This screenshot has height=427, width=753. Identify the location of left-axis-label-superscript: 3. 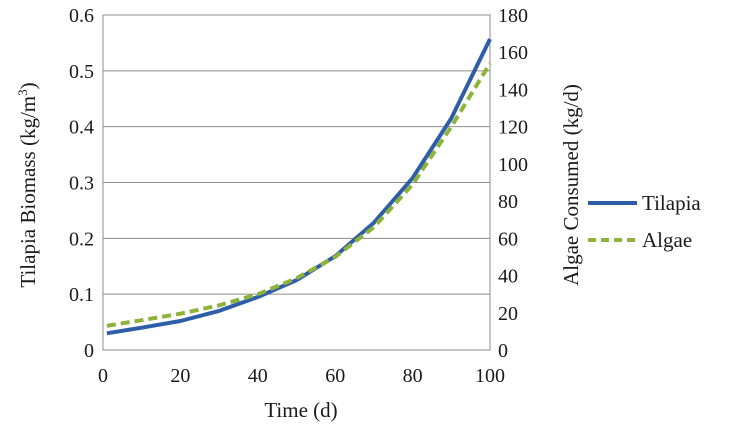
(22, 92).